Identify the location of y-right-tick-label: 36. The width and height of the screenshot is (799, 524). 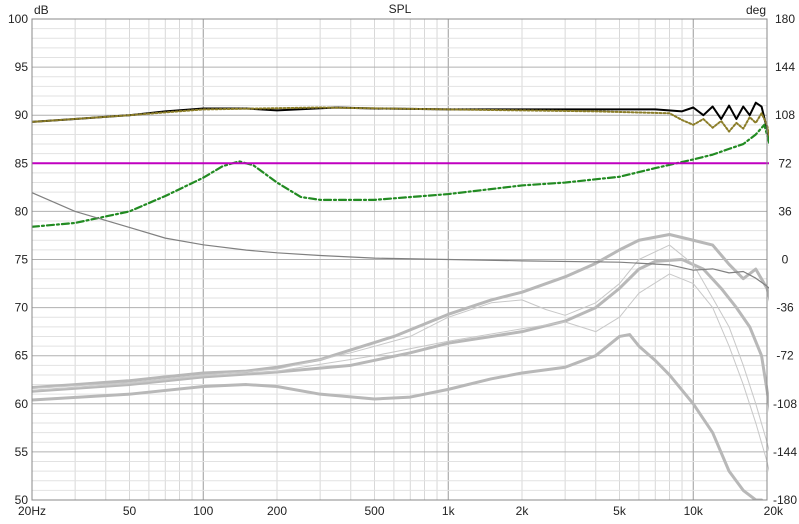
(785, 211).